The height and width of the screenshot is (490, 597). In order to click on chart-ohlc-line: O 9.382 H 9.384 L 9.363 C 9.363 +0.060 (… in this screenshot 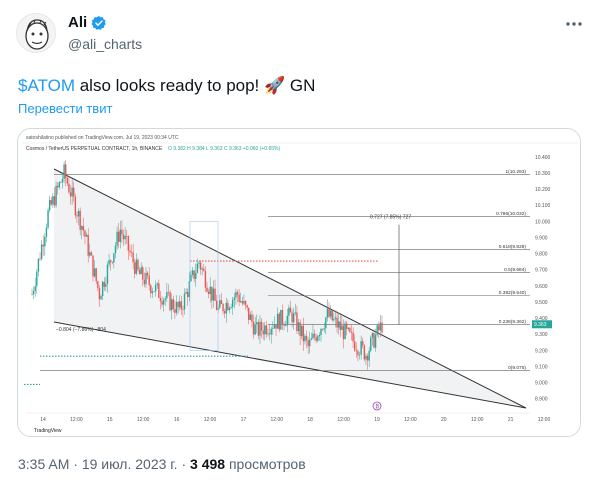, I will do `click(224, 149)`.